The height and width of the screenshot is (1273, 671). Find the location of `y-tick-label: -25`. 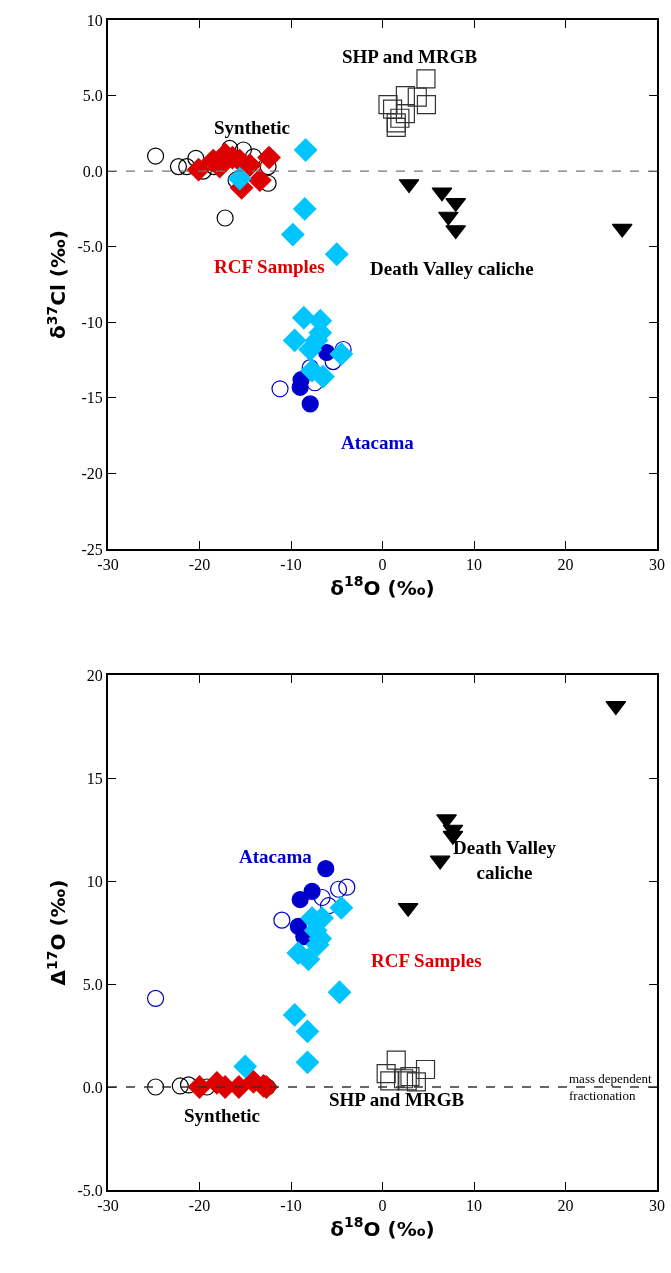

y-tick-label: -25 is located at coordinates (92, 549).